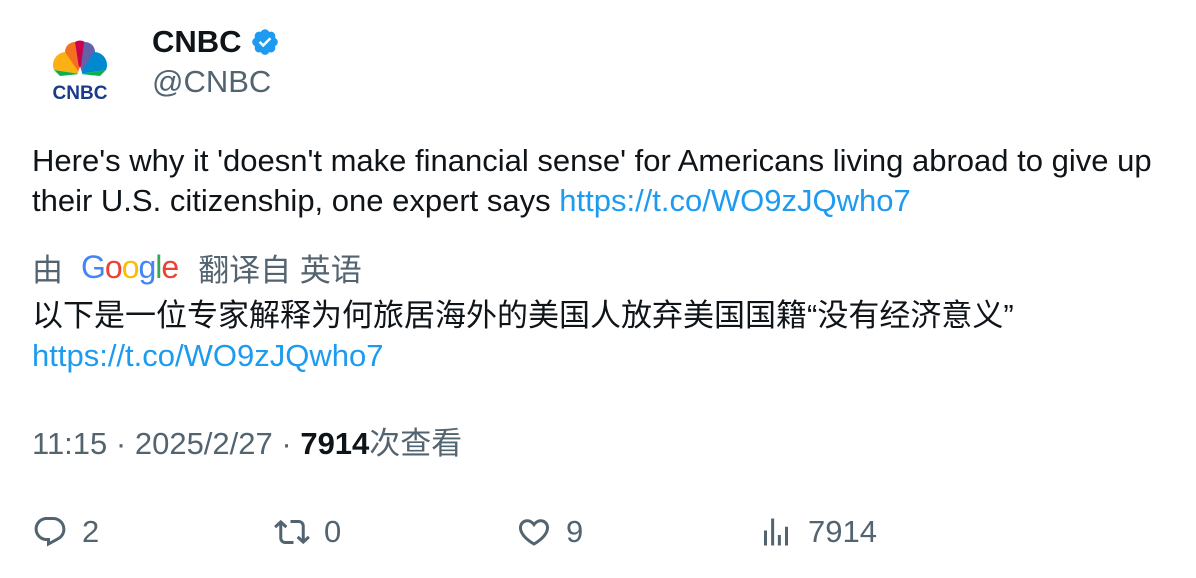  What do you see at coordinates (776, 532) in the screenshot?
I see `analytics-icon` at bounding box center [776, 532].